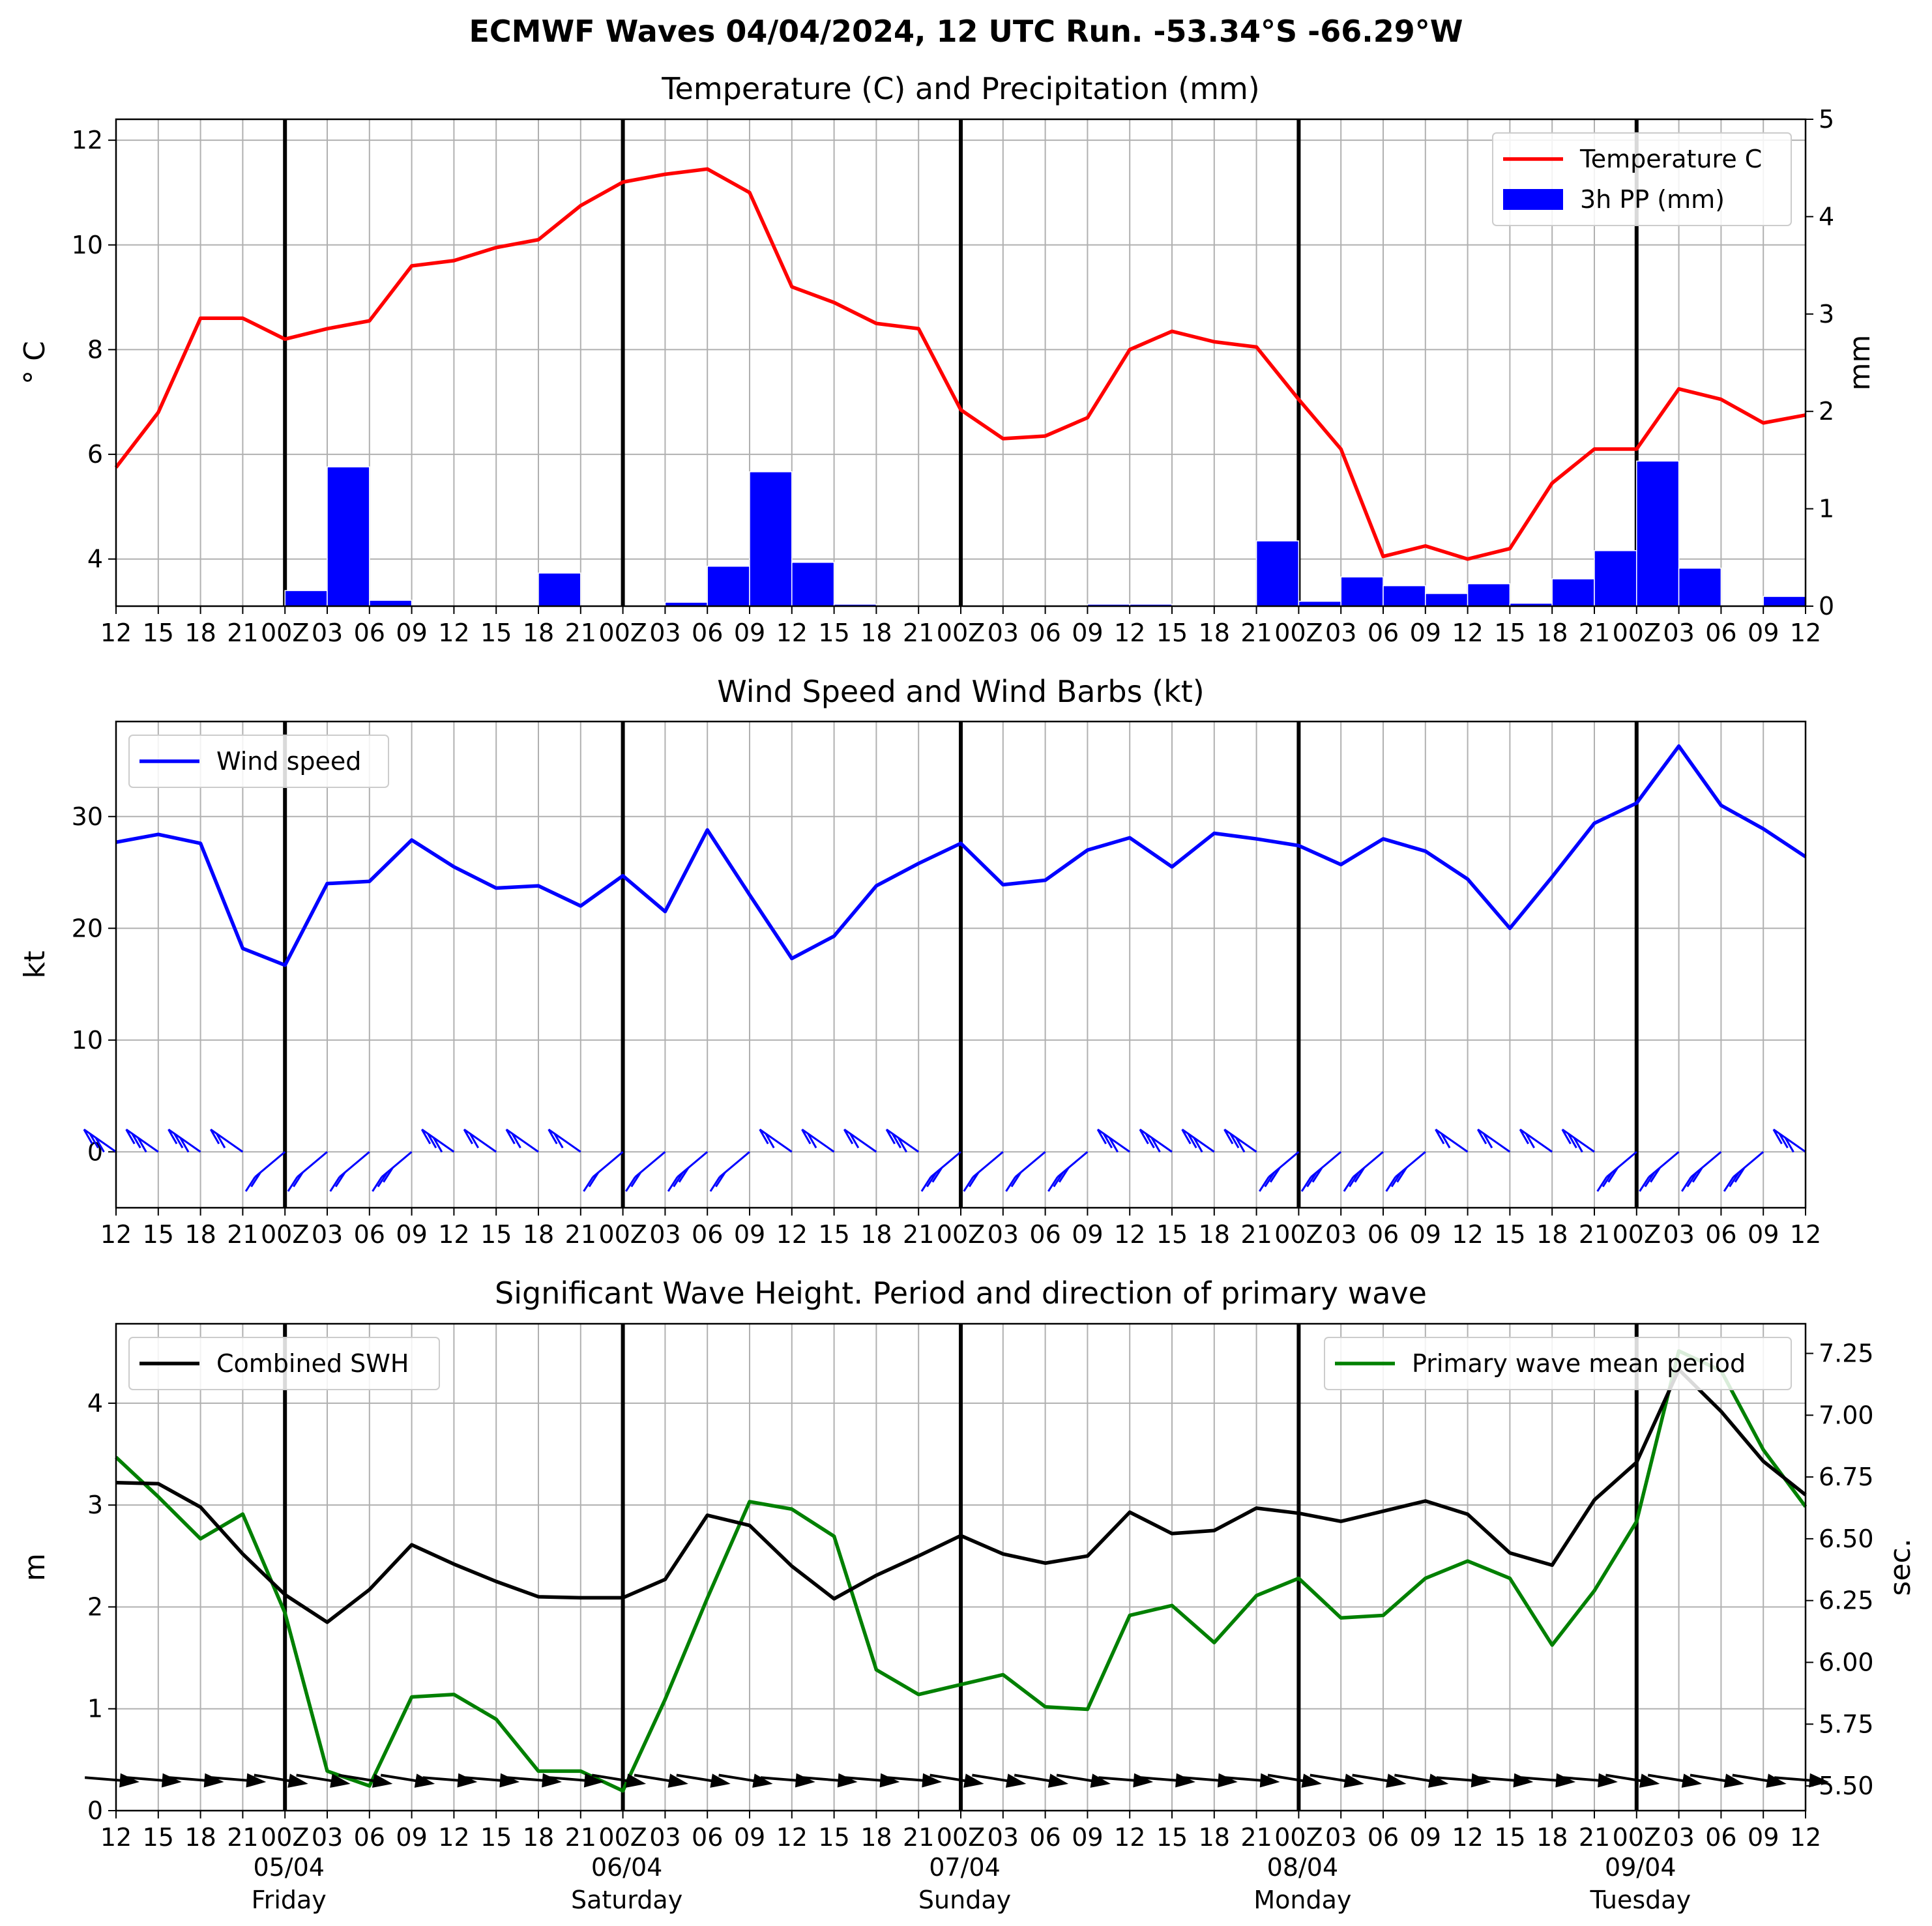 The height and width of the screenshot is (1926, 1932). I want to click on y-right-tick-label: 2, so click(1826, 411).